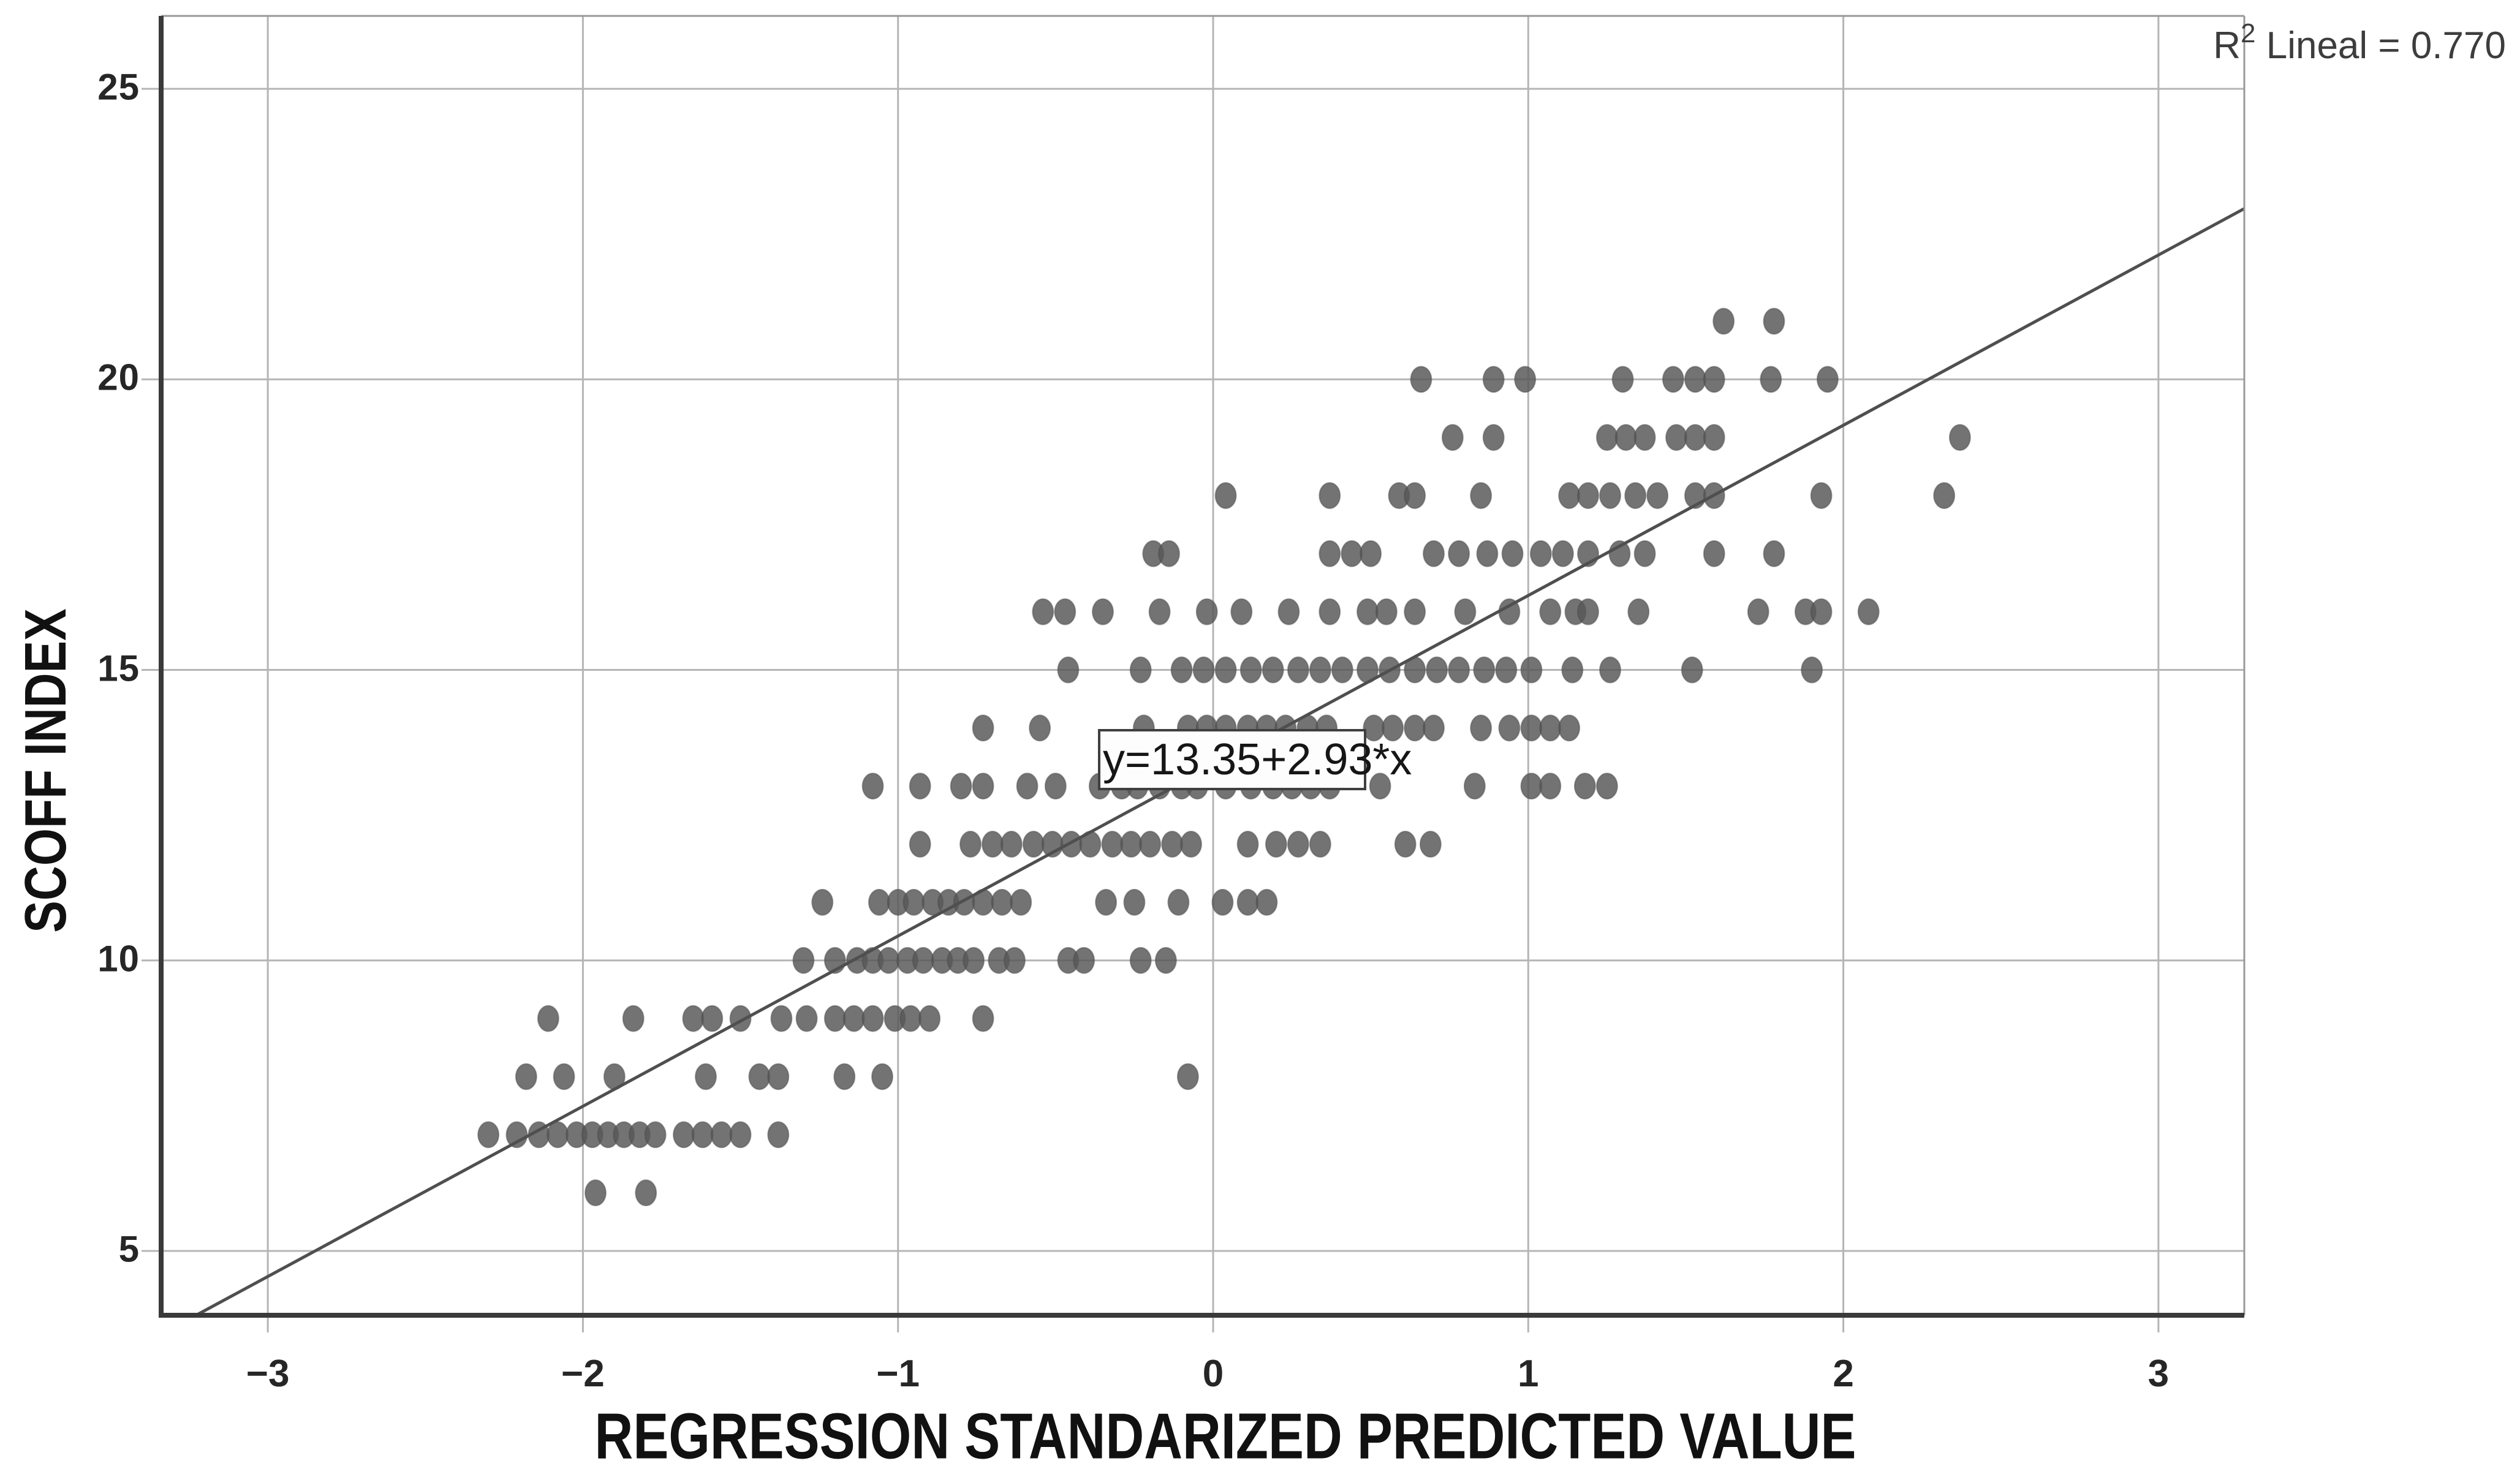 This screenshot has height=1477, width=2520. What do you see at coordinates (268, 1374) in the screenshot?
I see `x-tick-label: −3` at bounding box center [268, 1374].